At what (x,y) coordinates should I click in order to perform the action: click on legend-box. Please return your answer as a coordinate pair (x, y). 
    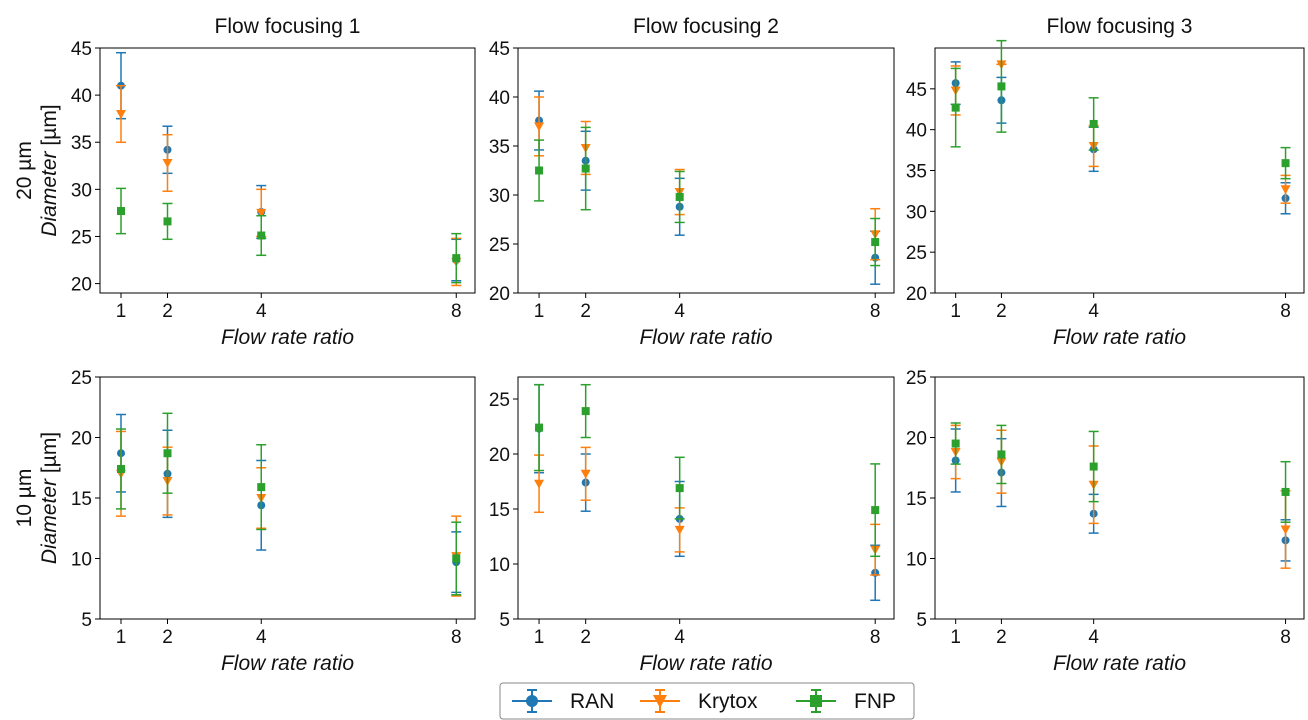
    Looking at the image, I should click on (707, 701).